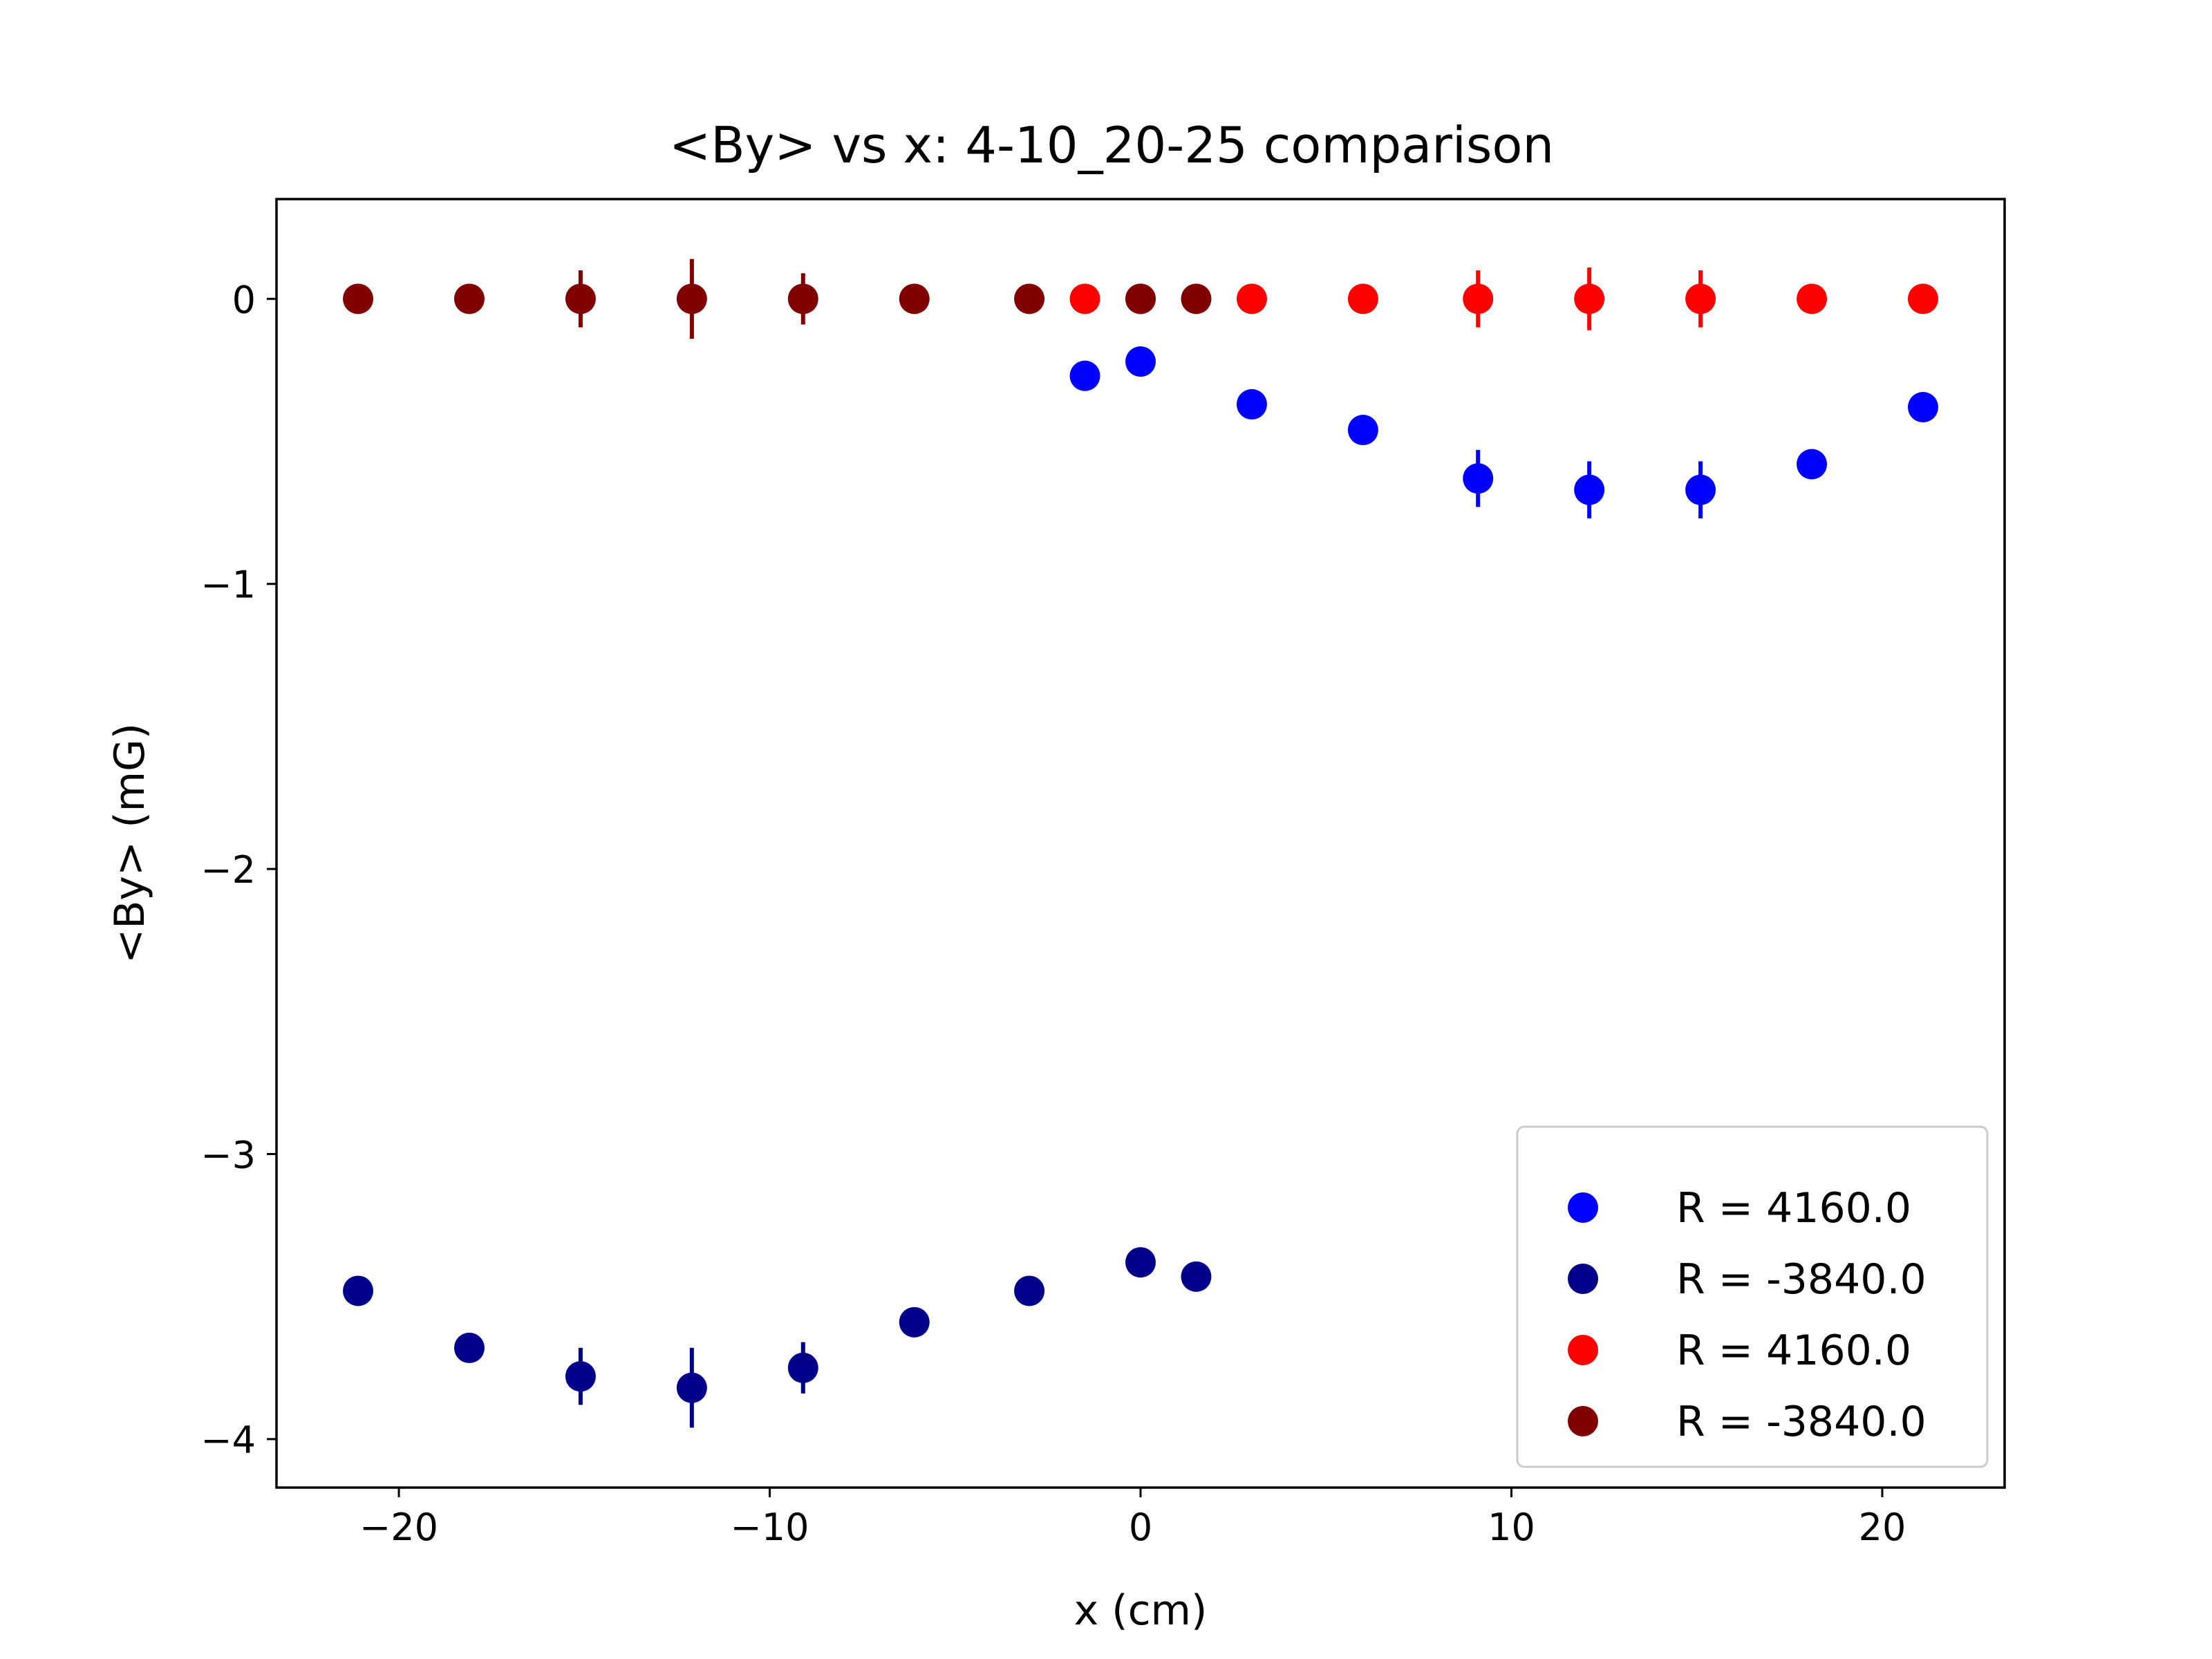  I want to click on x-axis-ticks: −20 −10 0 10 20, so click(1132, 1518).